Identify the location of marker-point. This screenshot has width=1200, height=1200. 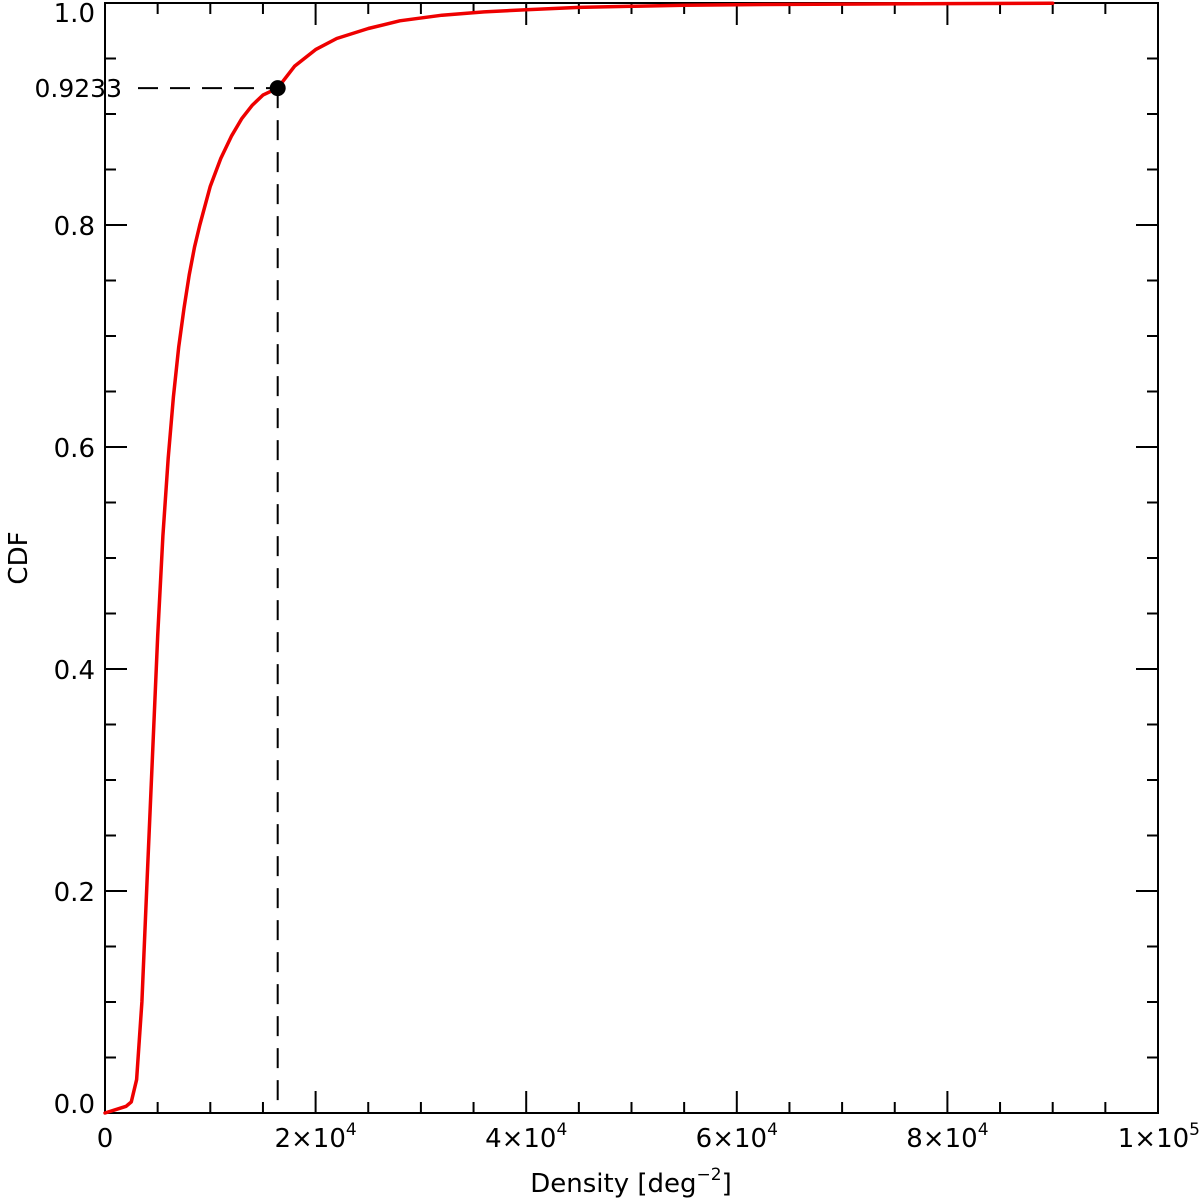
(277, 88).